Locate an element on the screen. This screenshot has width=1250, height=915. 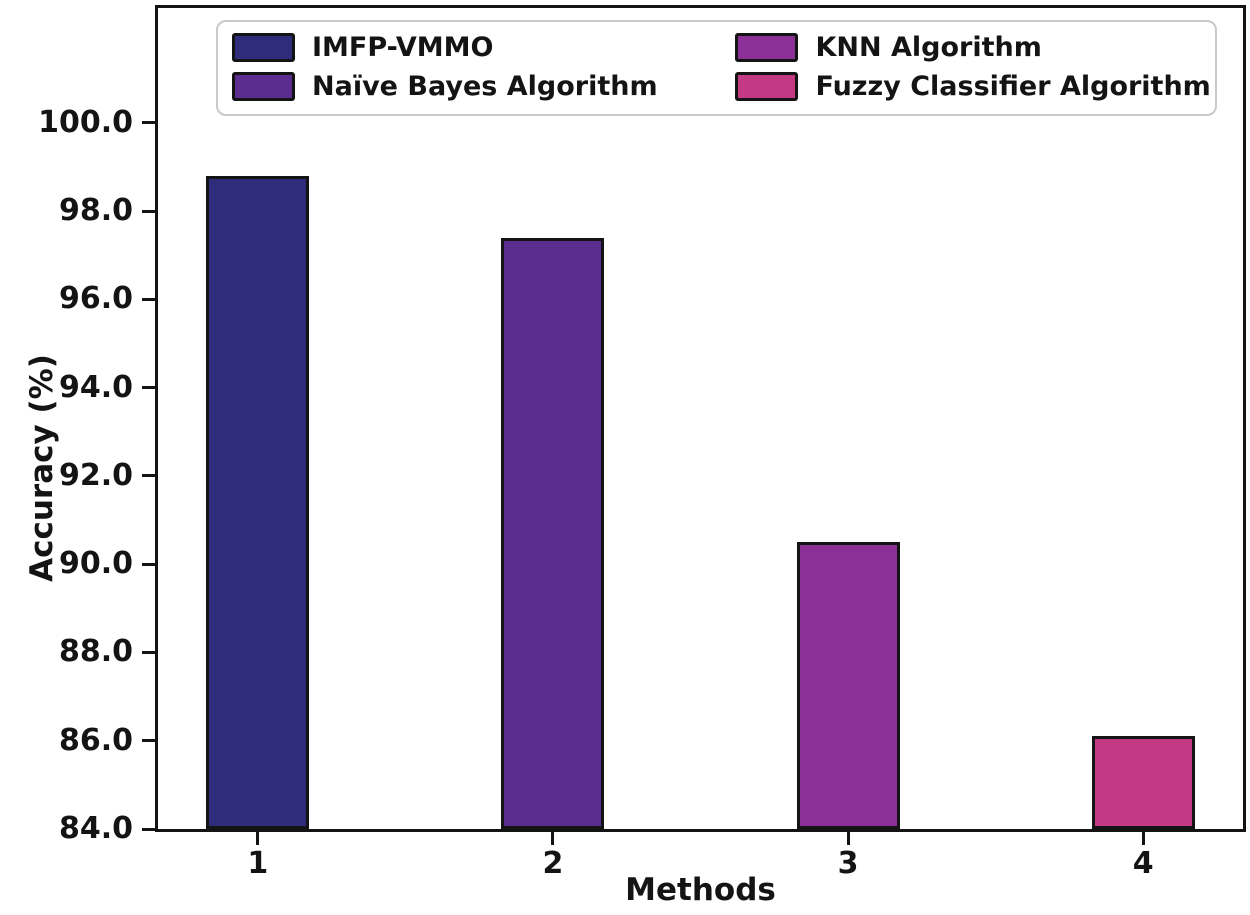
y-tick-label: 100.0 is located at coordinates (85, 122).